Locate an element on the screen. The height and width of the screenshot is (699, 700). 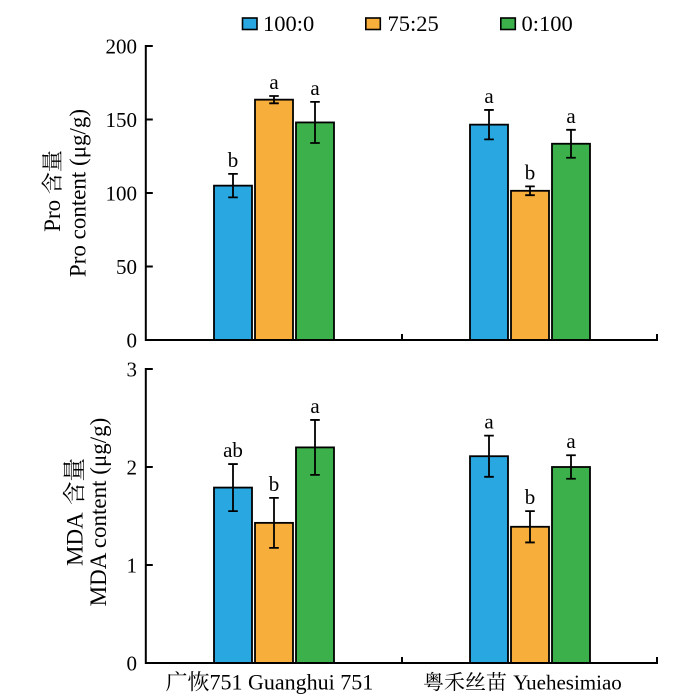
svg-text: 100 is located at coordinates (122, 193).